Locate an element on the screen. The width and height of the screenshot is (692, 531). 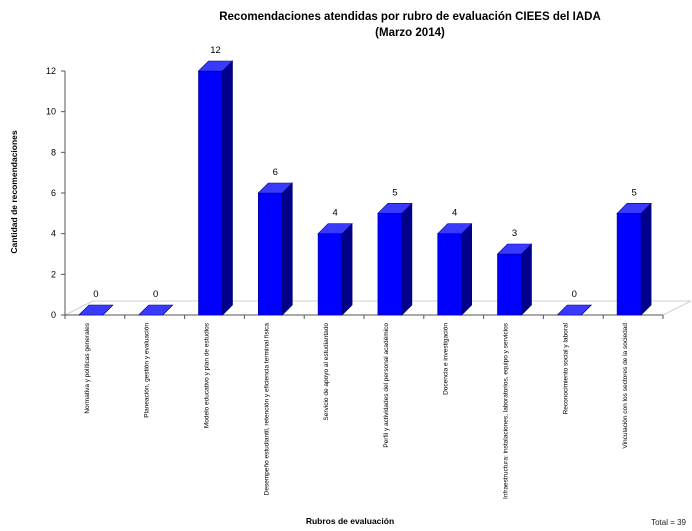
y-tick-label: 2 is located at coordinates (53, 274).